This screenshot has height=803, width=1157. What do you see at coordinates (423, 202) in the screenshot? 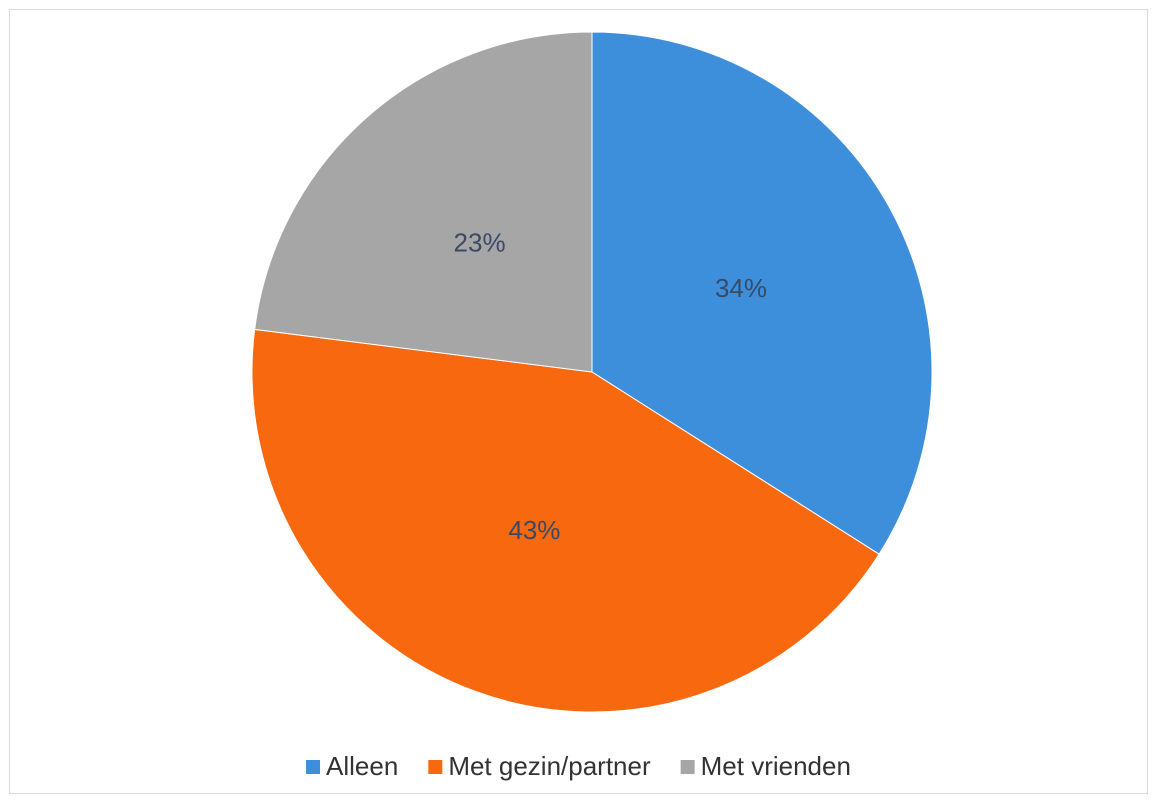
I see `pie-slice` at bounding box center [423, 202].